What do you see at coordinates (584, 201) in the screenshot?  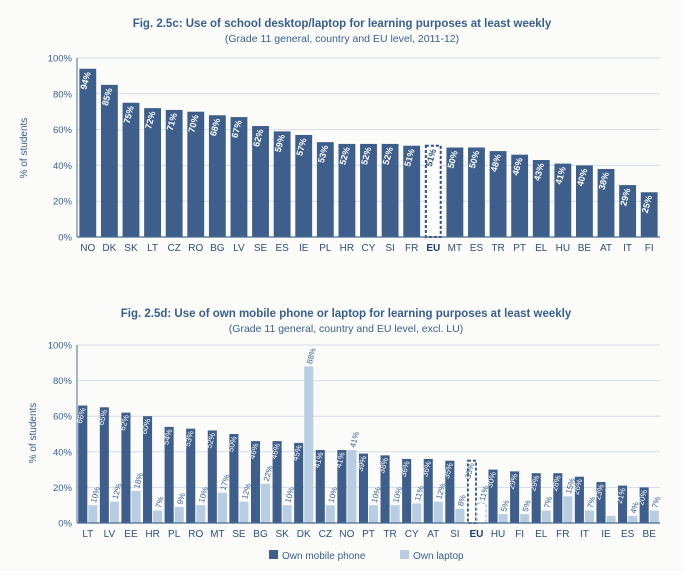 I see `bar-be` at bounding box center [584, 201].